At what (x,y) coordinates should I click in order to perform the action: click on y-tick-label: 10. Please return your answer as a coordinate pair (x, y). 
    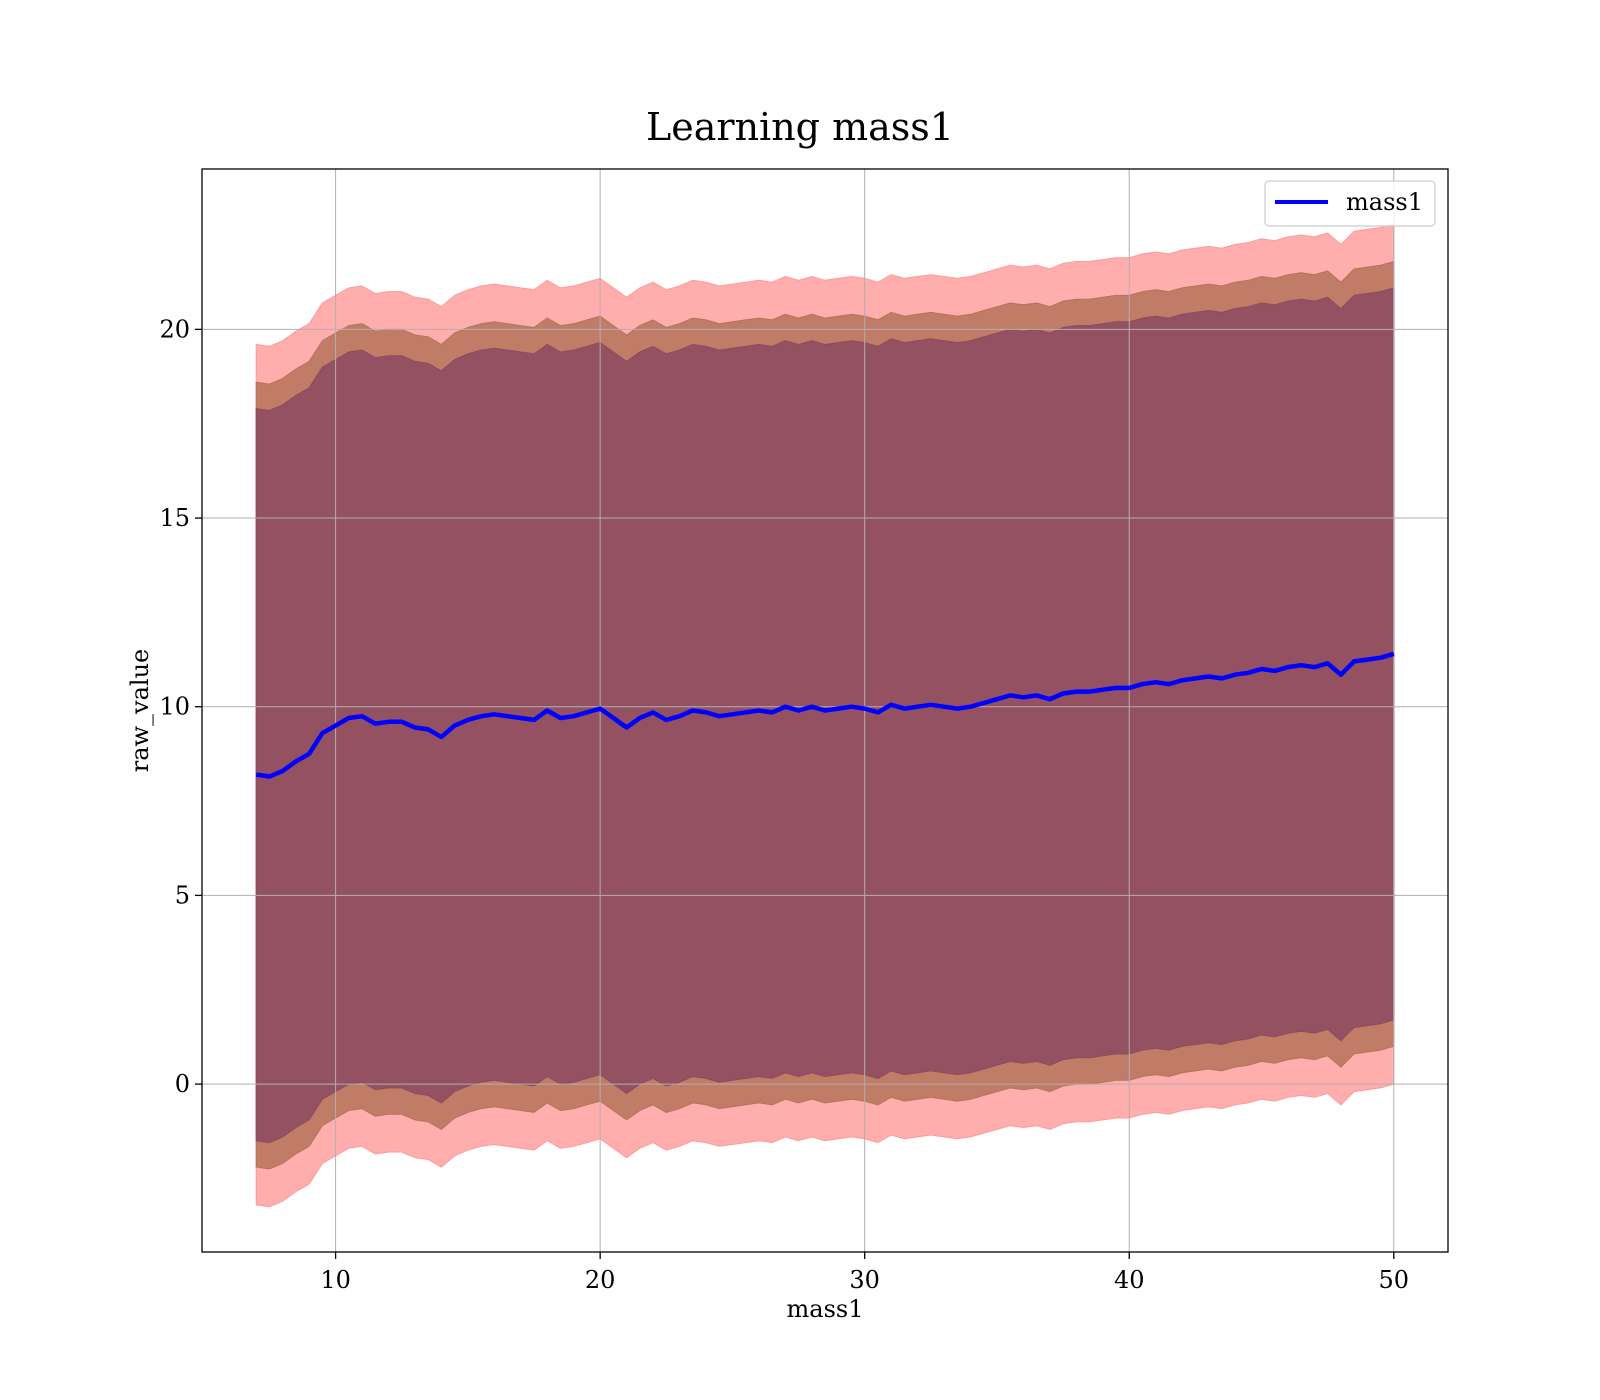
    Looking at the image, I should click on (174, 707).